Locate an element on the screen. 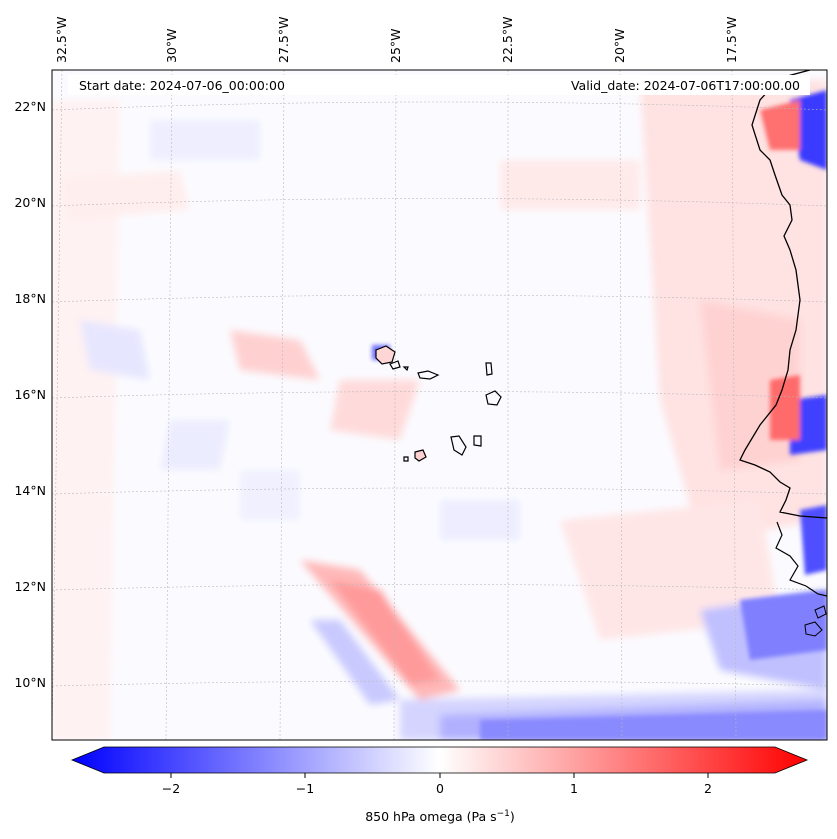 Image resolution: width=837 pixels, height=839 pixels. island-sao-vicente is located at coordinates (395, 365).